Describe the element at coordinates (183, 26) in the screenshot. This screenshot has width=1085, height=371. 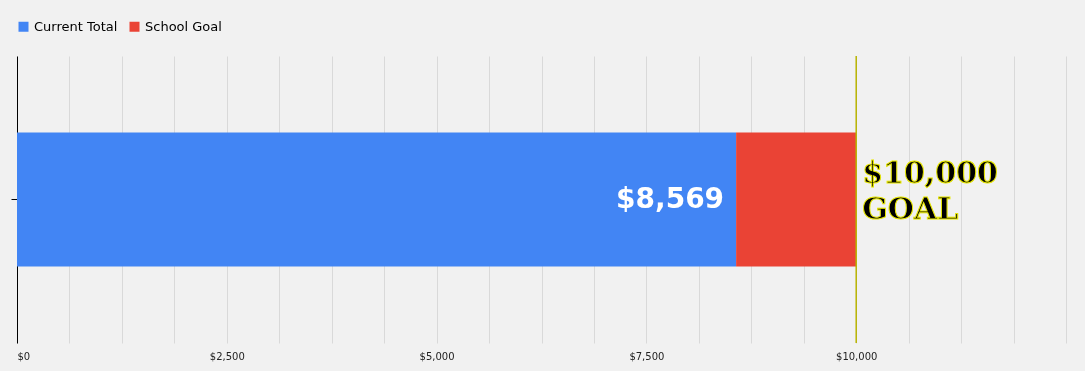
I see `legend-label: School Goal` at that location.